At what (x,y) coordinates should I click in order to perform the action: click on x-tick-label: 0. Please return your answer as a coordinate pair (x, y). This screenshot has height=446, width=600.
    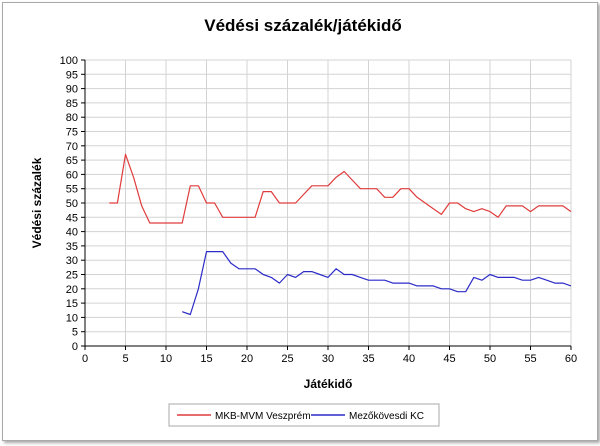
    Looking at the image, I should click on (85, 359).